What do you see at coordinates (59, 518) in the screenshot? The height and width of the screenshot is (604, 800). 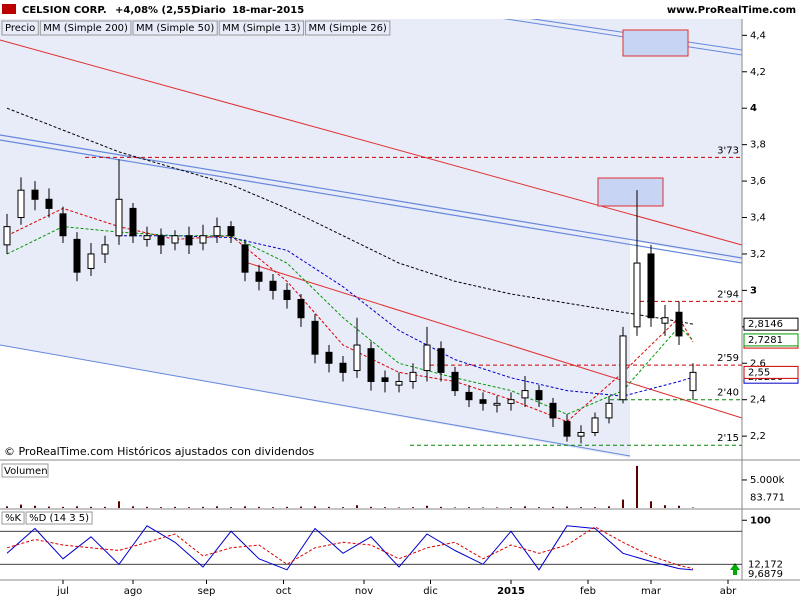 I see `legend-entry: %D (14 3 5)` at bounding box center [59, 518].